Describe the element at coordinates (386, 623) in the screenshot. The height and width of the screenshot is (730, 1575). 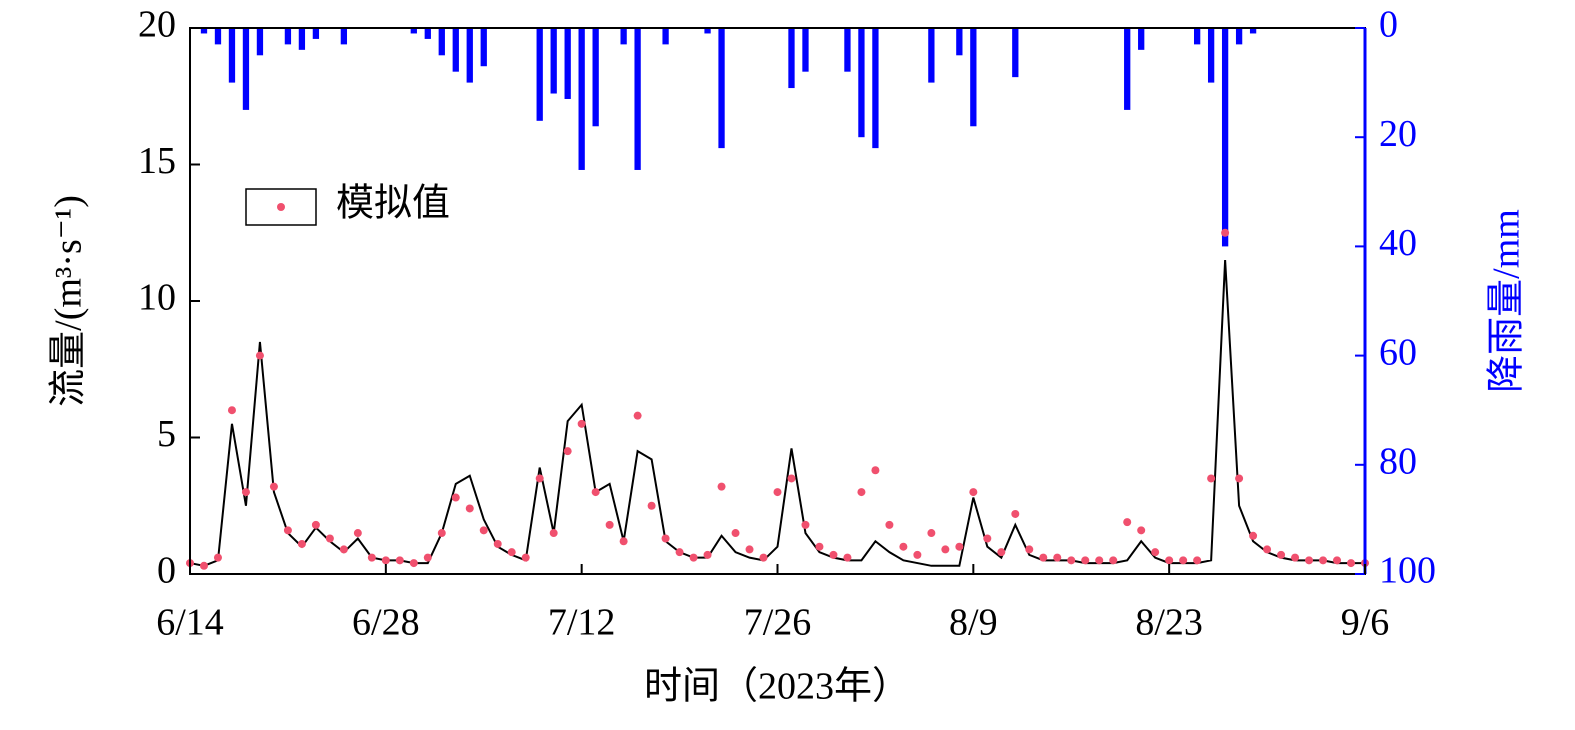
I see `x-tick-label: 6/28` at that location.